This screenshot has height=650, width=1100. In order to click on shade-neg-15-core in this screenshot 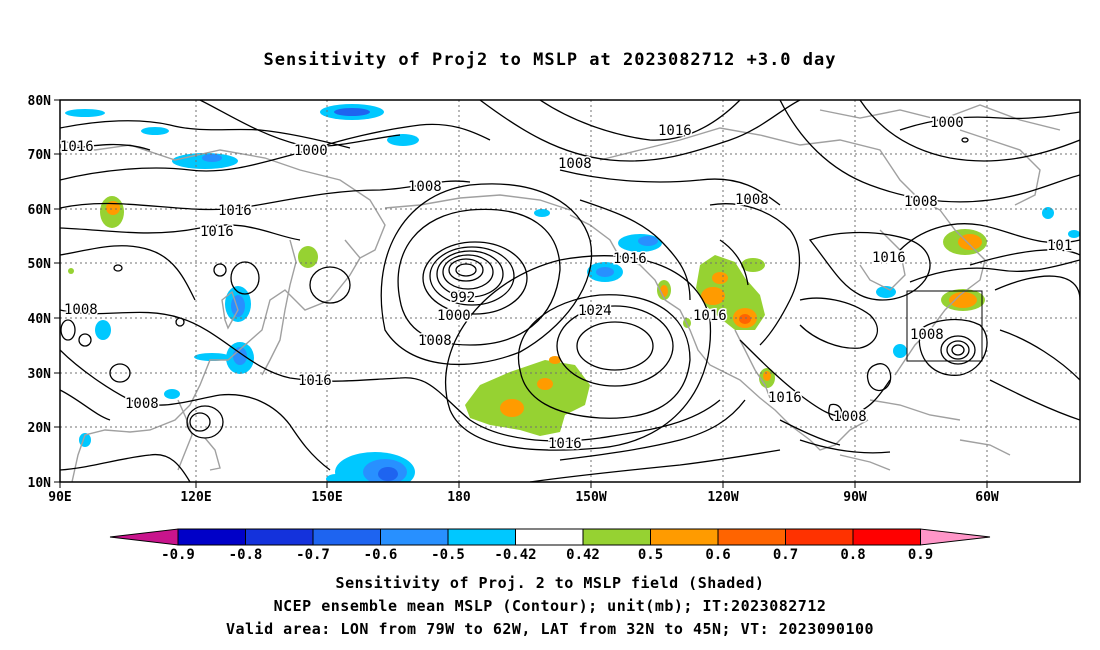, I will do `click(605, 272)`.